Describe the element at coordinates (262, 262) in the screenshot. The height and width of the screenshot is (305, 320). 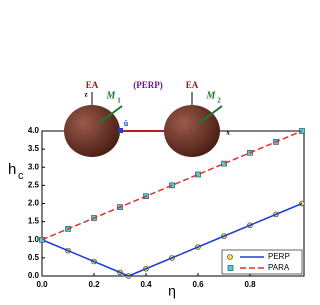
I see `legend-box` at that location.